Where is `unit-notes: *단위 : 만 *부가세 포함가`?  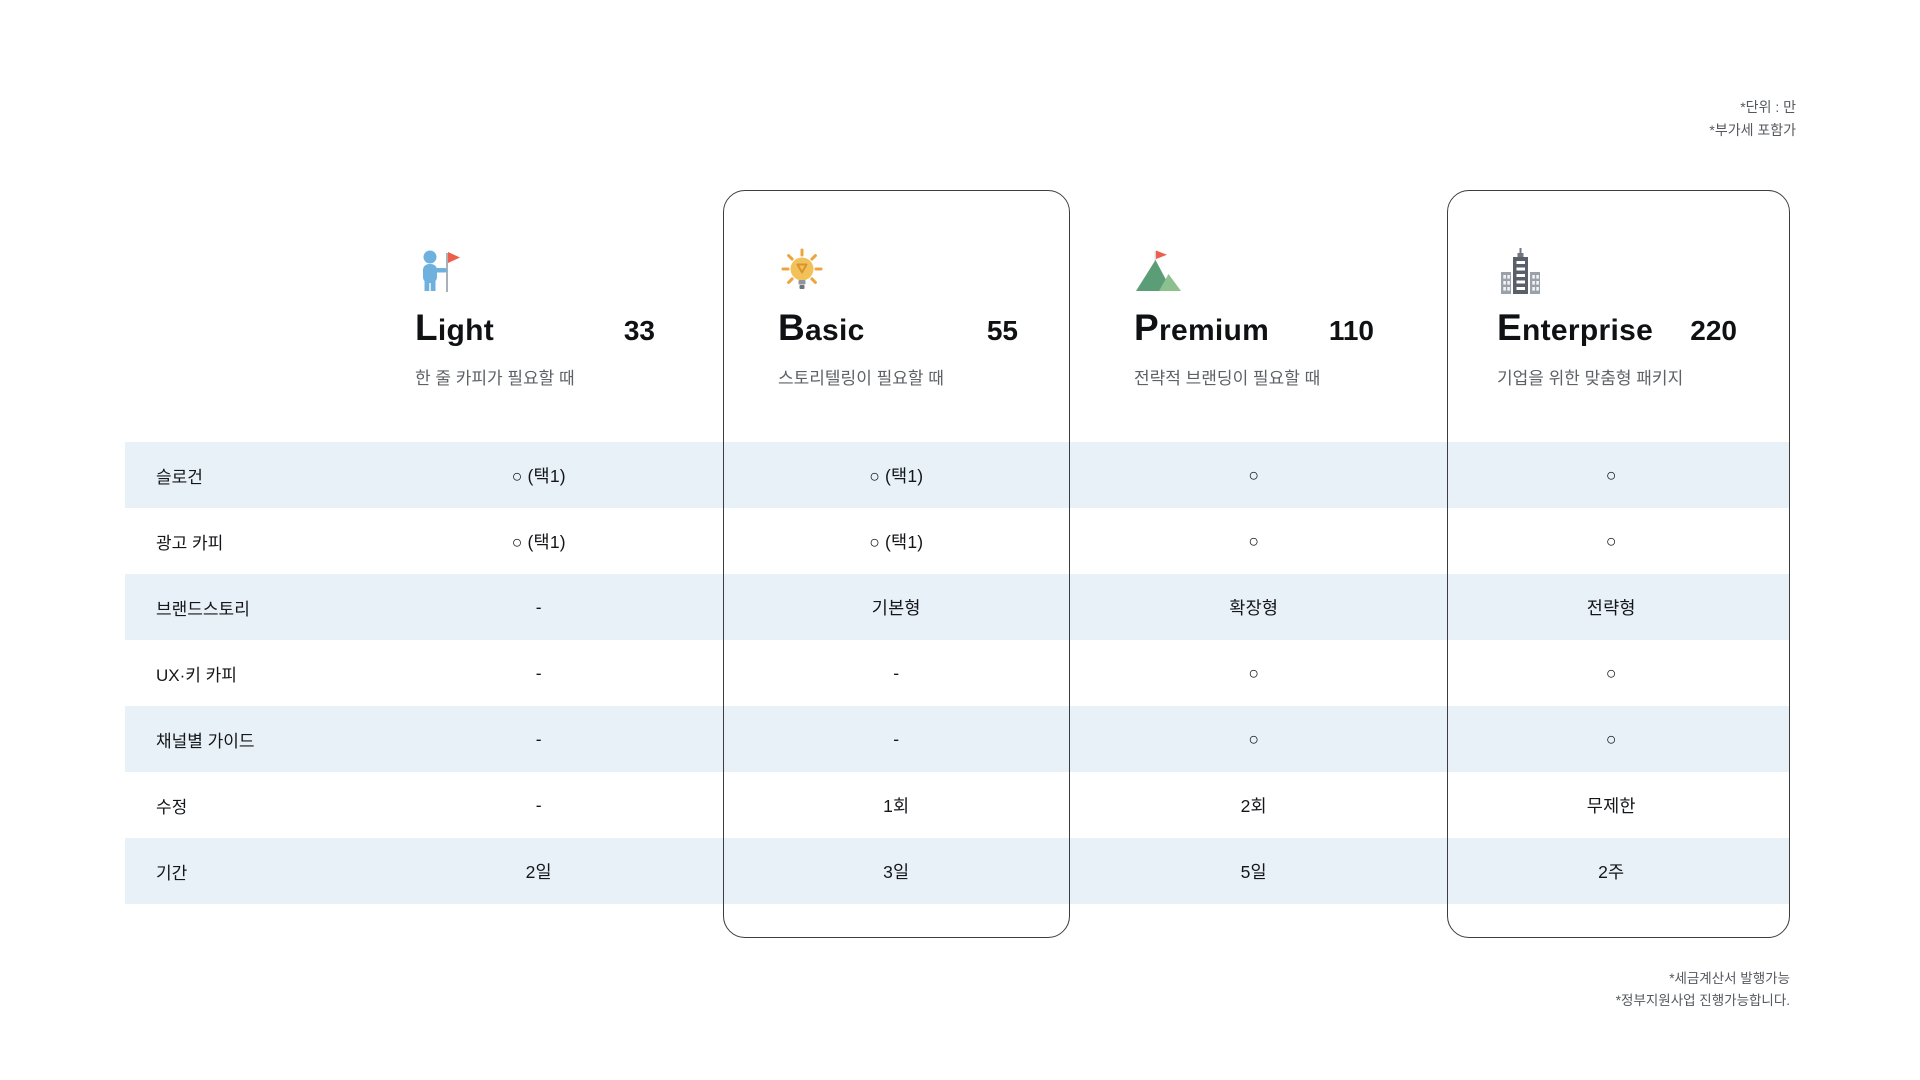
unit-notes: *단위 : 만 *부가세 포함가 is located at coordinates (1752, 118).